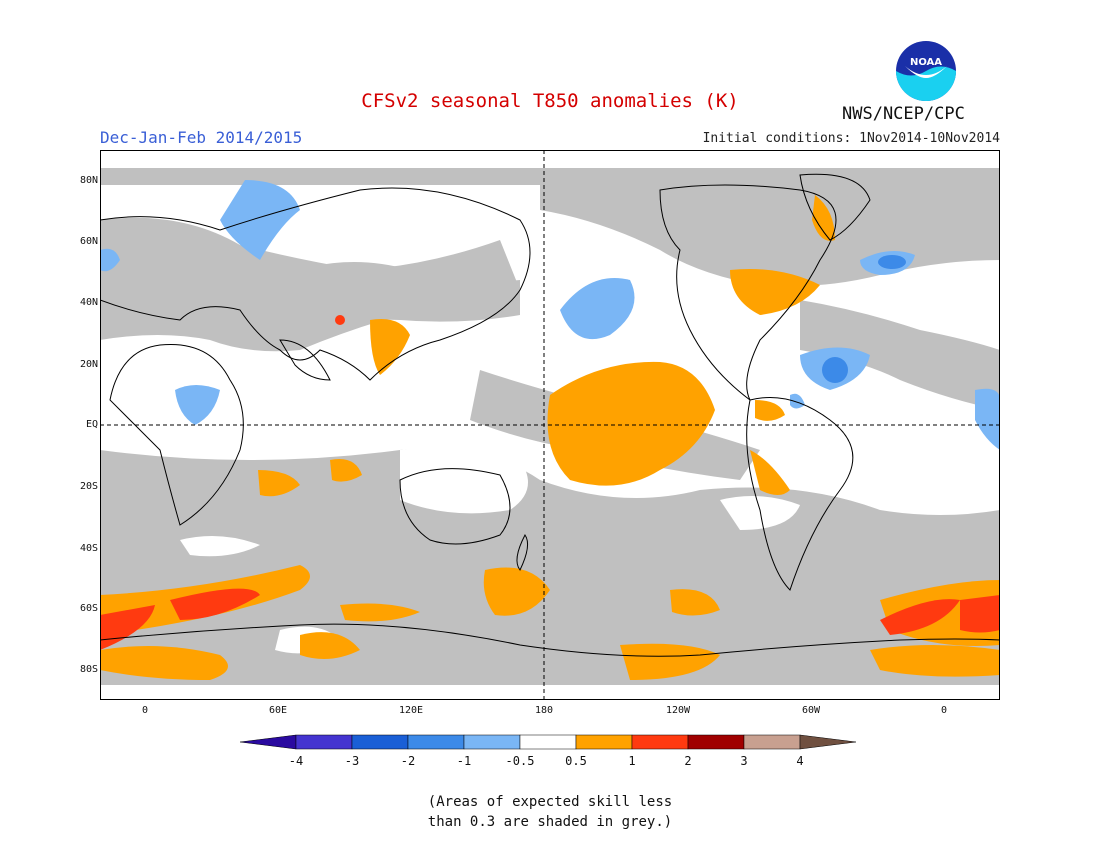 This screenshot has width=1100, height=850. Describe the element at coordinates (464, 761) in the screenshot. I see `legend-label: -1` at that location.